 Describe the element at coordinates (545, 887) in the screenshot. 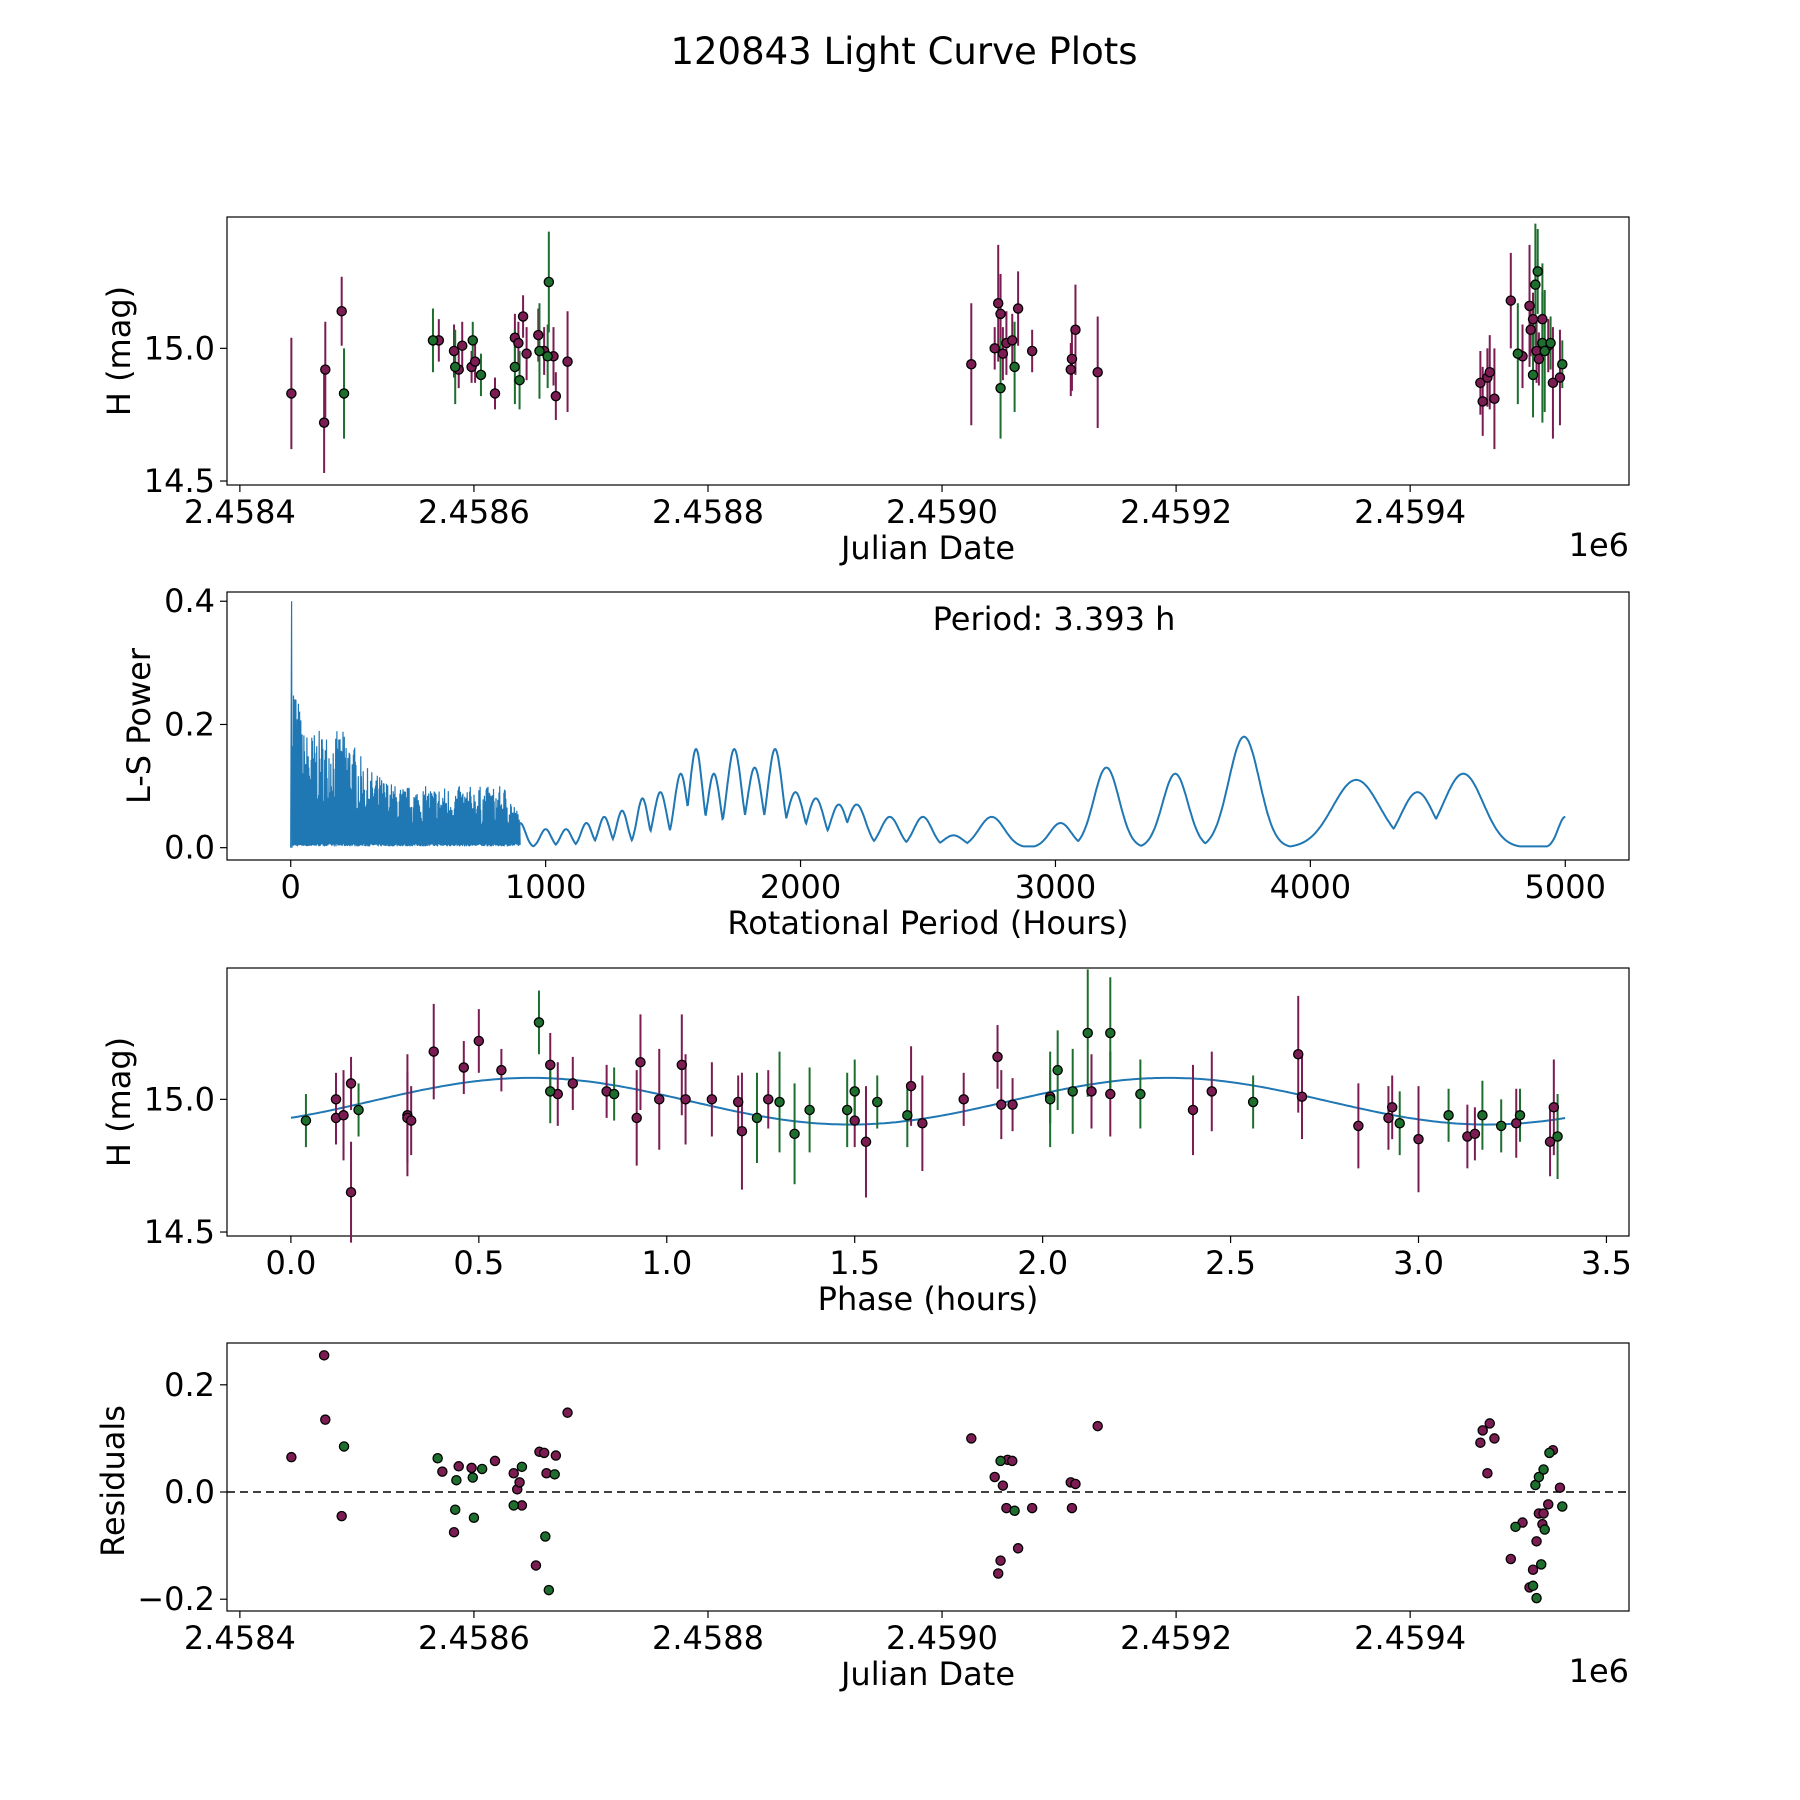

I see `periodogram-xtick-label: 1000` at that location.